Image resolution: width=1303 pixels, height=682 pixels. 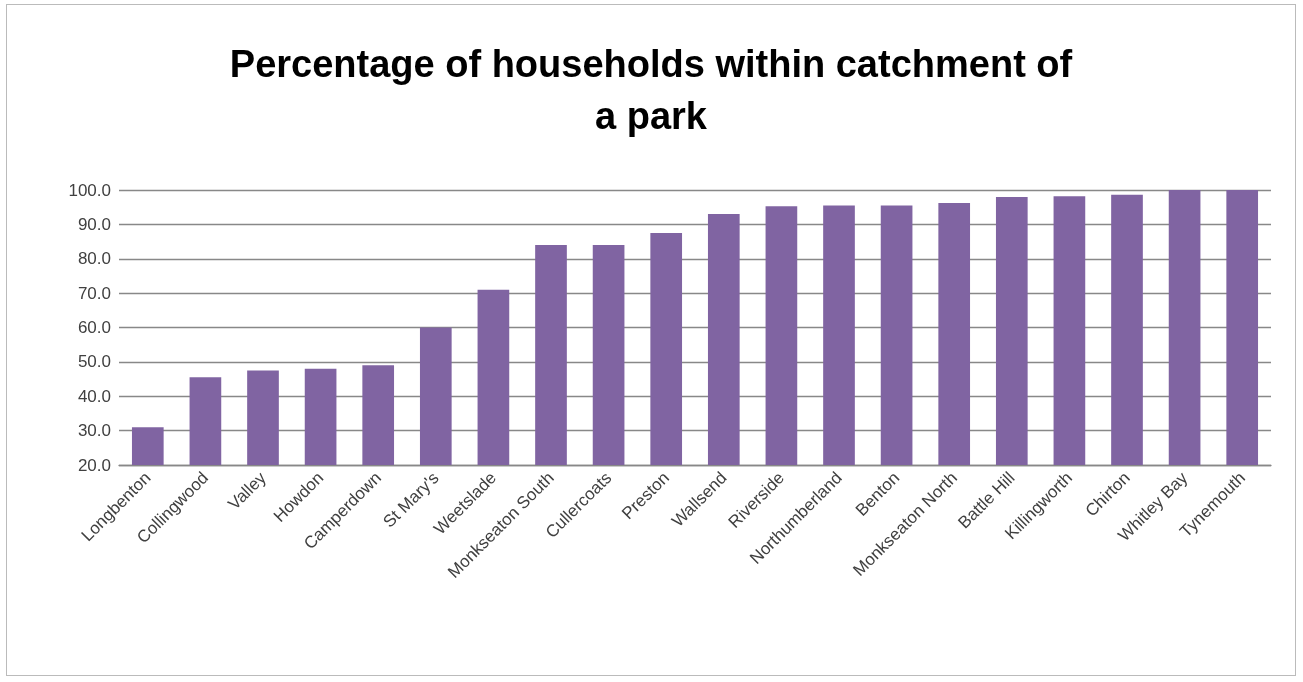 What do you see at coordinates (94, 293) in the screenshot?
I see `y-tick-label: 70.0` at bounding box center [94, 293].